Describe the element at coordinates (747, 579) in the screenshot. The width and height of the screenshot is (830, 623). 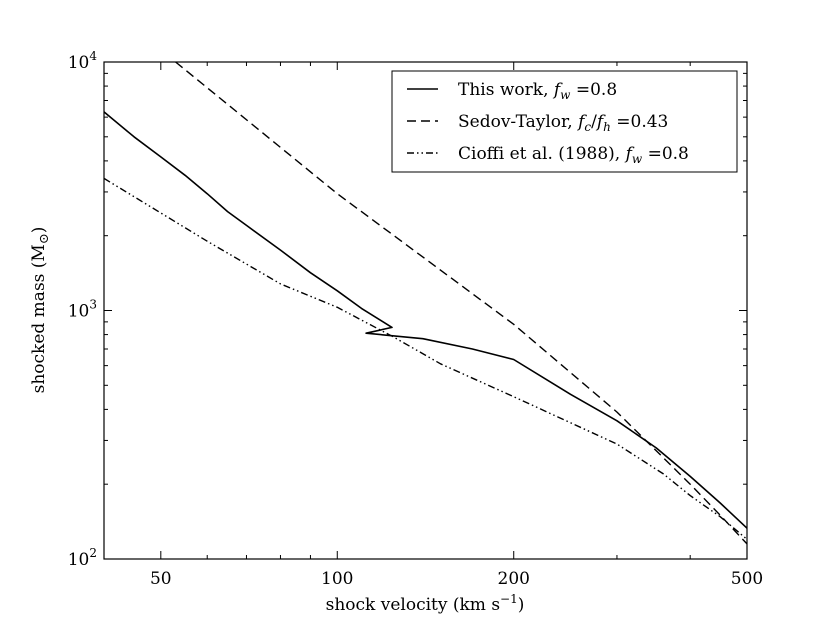
I see `x-tick-label: 500` at that location.